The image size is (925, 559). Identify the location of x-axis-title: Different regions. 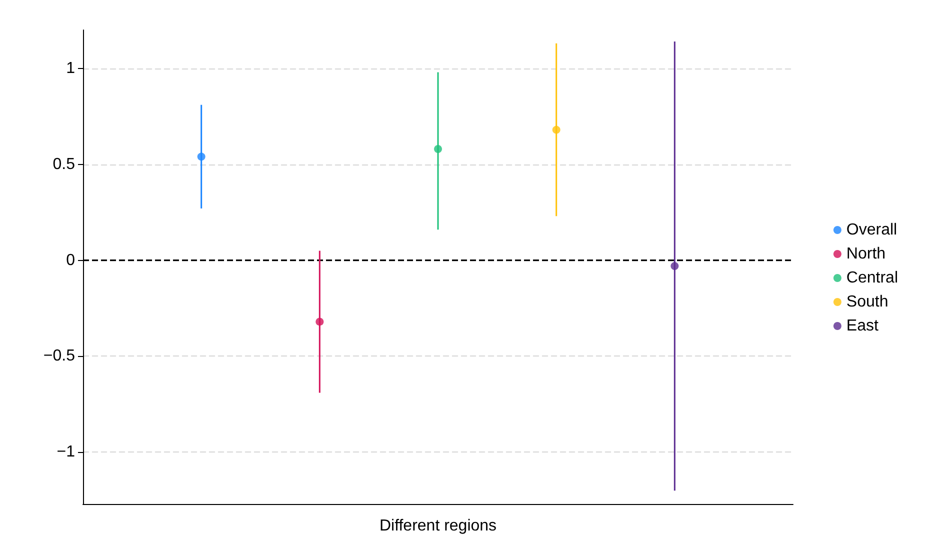
(438, 526).